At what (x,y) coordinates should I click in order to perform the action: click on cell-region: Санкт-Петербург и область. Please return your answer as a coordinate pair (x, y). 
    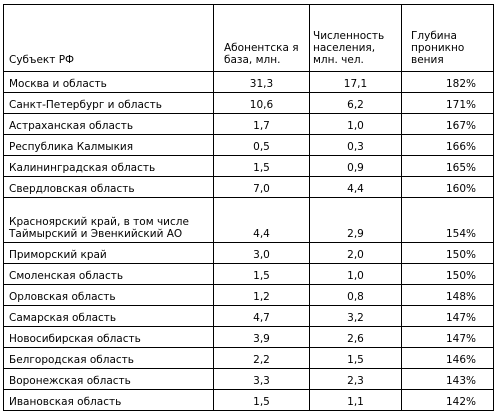
    Looking at the image, I should click on (108, 103).